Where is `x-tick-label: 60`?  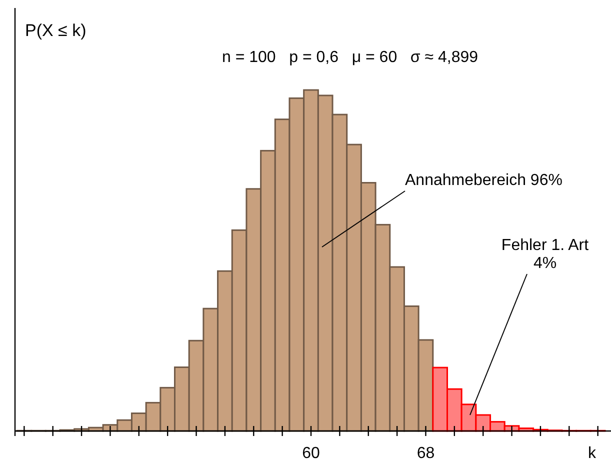 x-tick-label: 60 is located at coordinates (311, 453).